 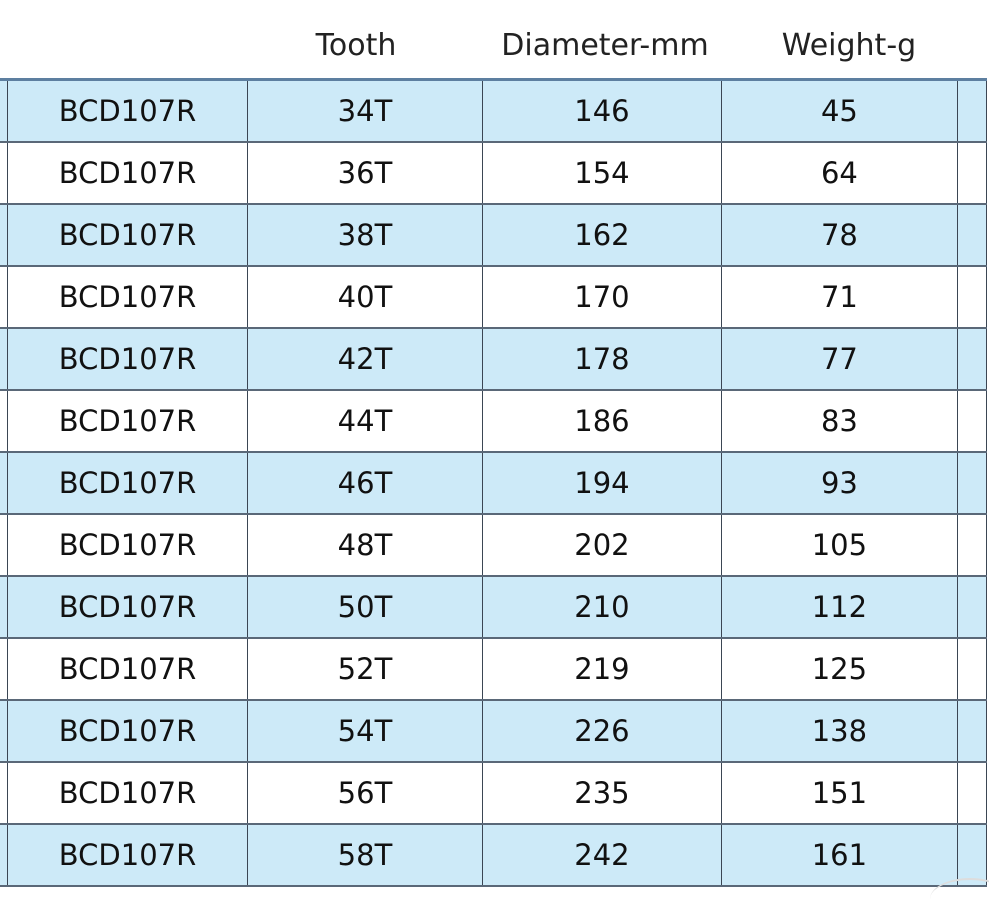 I want to click on weight-cell: 78, so click(x=839, y=235).